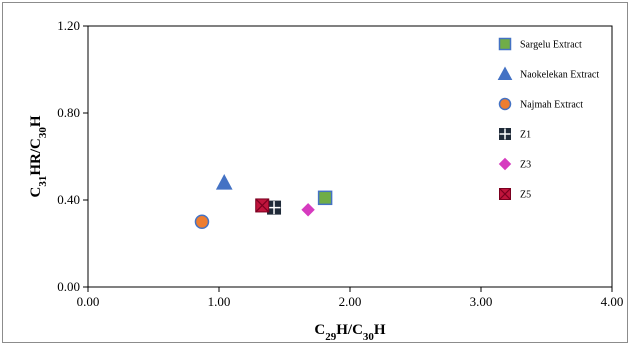 The width and height of the screenshot is (632, 347). I want to click on y-axis-title: C31HR/C30H, so click(38, 156).